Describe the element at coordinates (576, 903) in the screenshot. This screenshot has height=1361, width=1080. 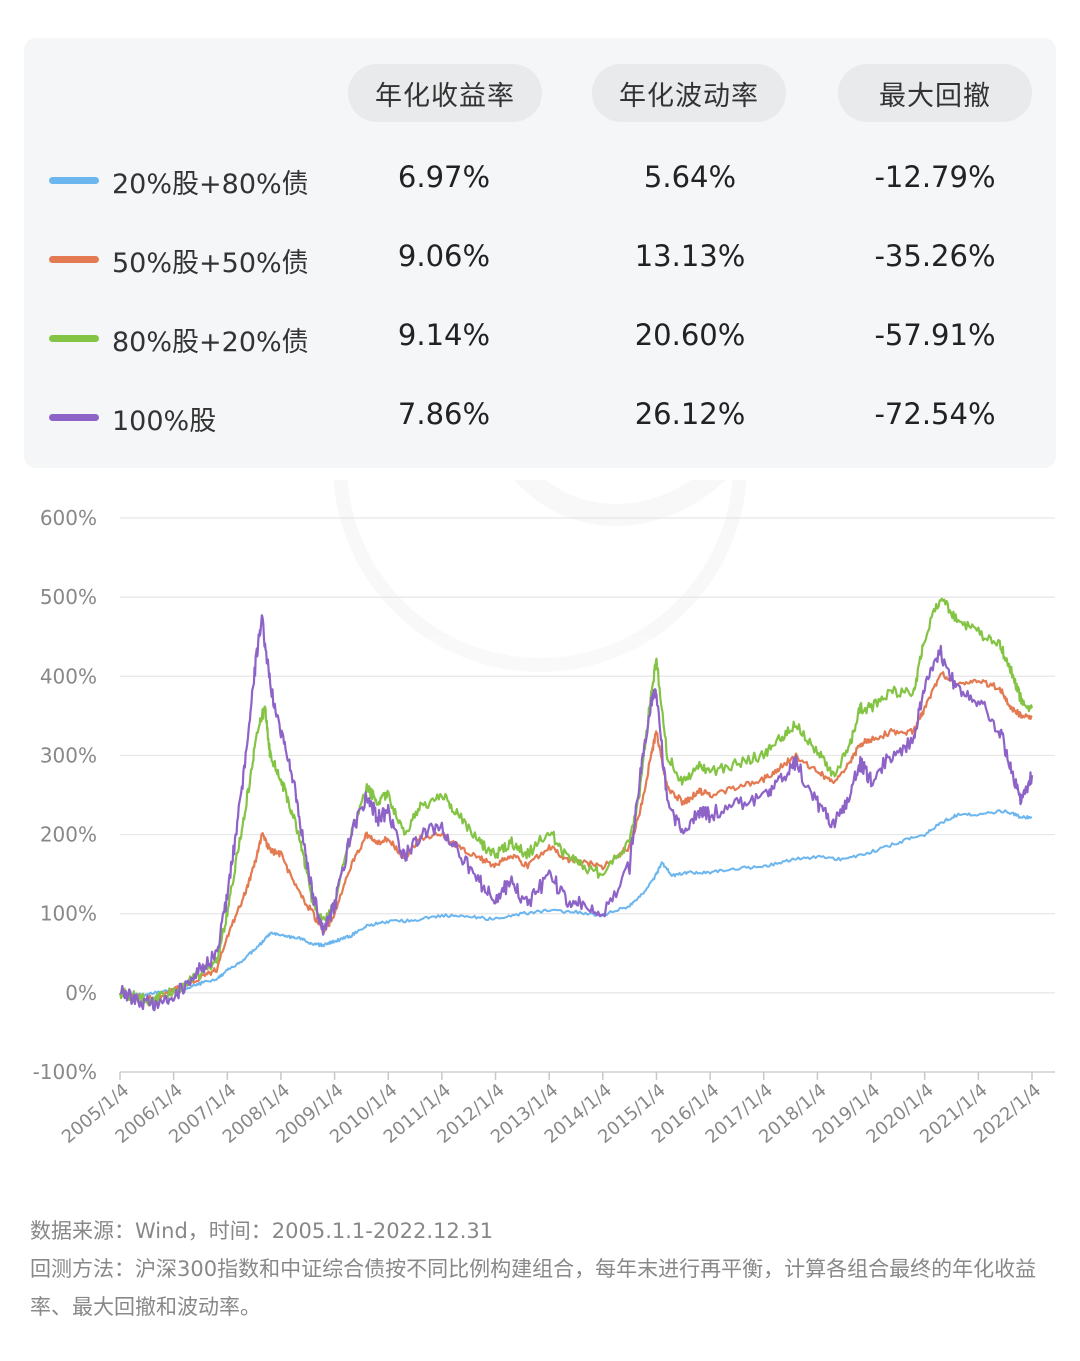
I see `series-line` at that location.